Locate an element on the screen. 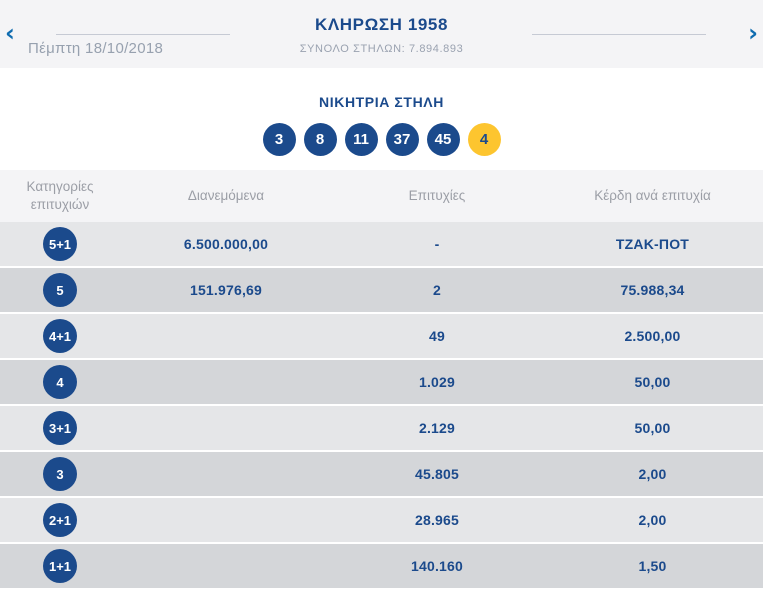  header-divider-line-left is located at coordinates (143, 34).